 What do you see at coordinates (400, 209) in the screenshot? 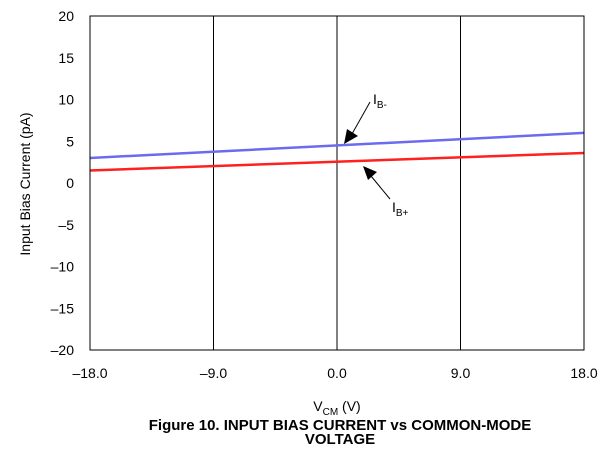
I see `series-label-ib-plus: IB+` at bounding box center [400, 209].